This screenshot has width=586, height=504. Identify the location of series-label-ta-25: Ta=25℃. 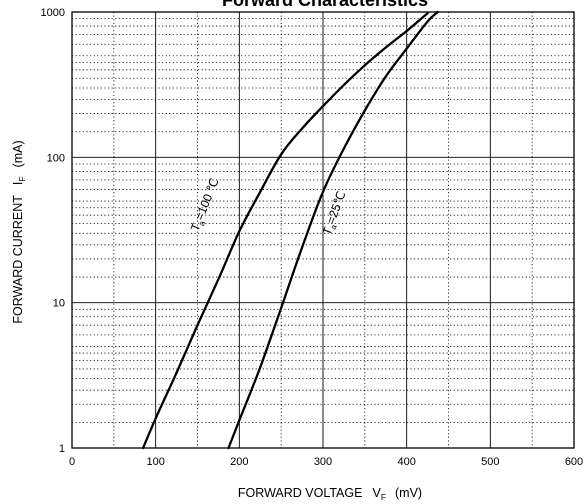
(335, 213).